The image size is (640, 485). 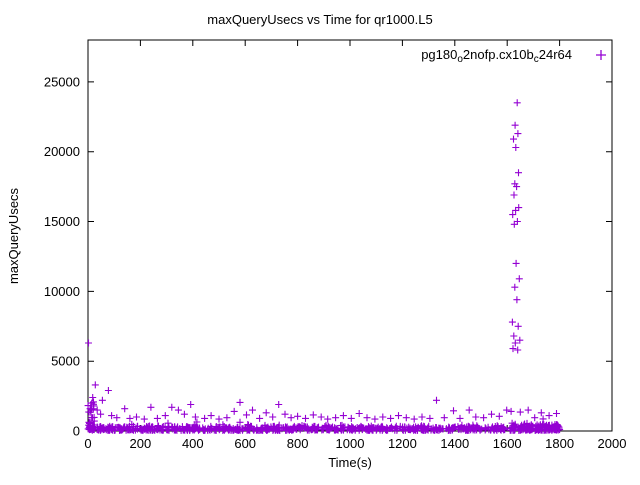 What do you see at coordinates (319, 19) in the screenshot?
I see `chart-title: maxQueryUsecs vs Time for qr1000.L5` at bounding box center [319, 19].